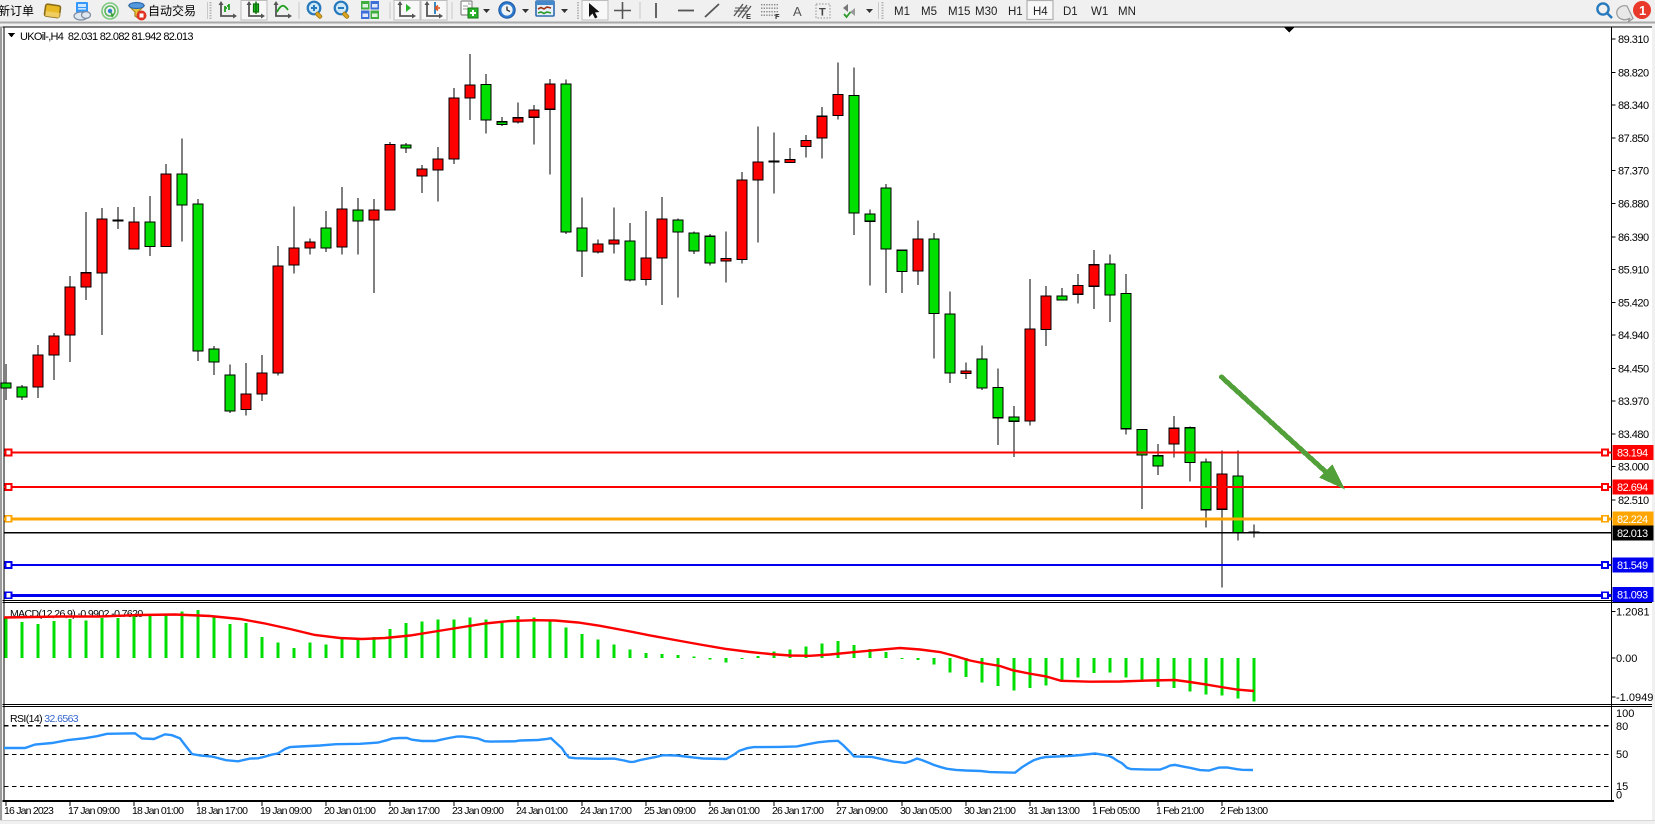 This screenshot has width=1655, height=824. Describe the element at coordinates (94, 811) in the screenshot. I see `svg-text: 17 Jan 09:00` at that location.